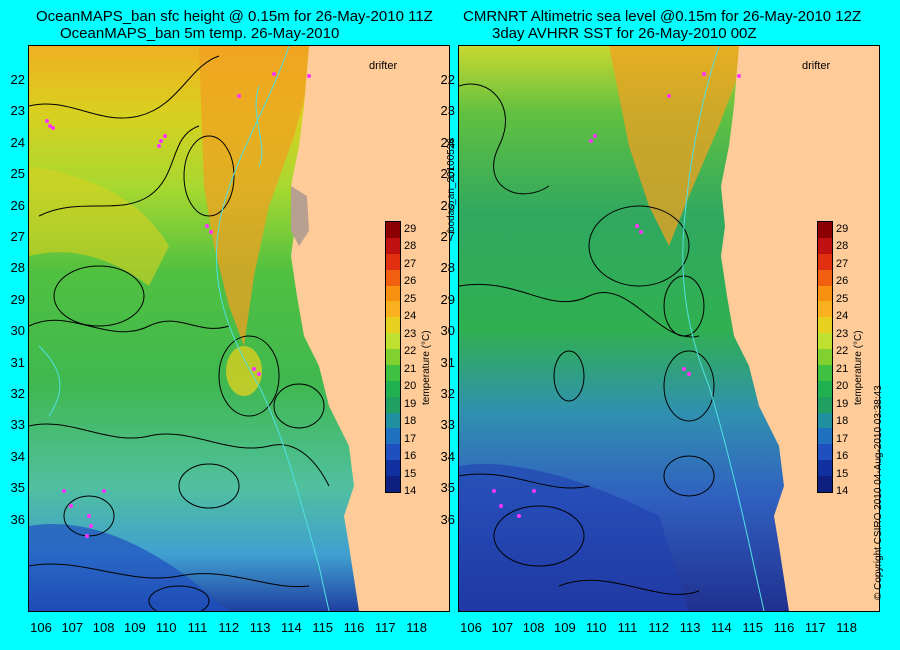  Describe the element at coordinates (842, 281) in the screenshot. I see `right-colorbar-value-26: 26` at that location.